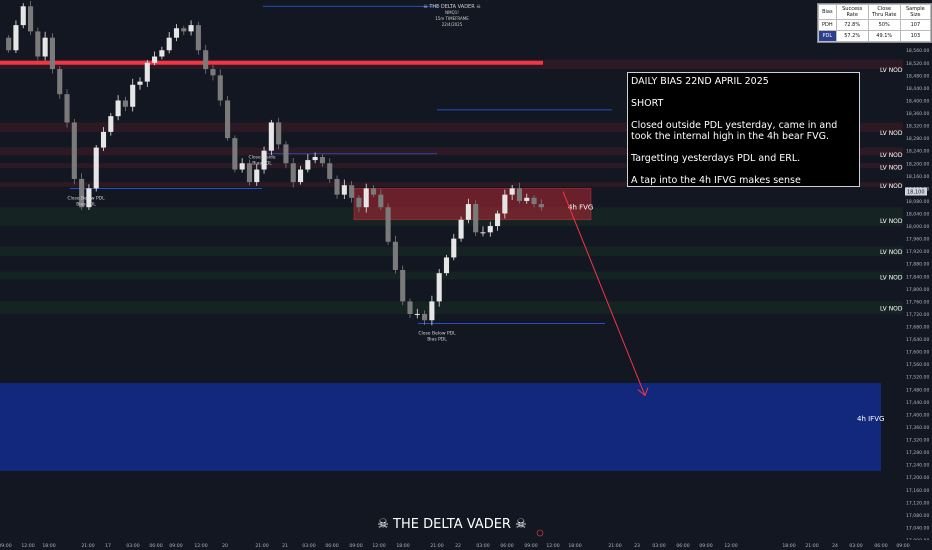  I want to click on stats-cell: PDH, so click(827, 25).